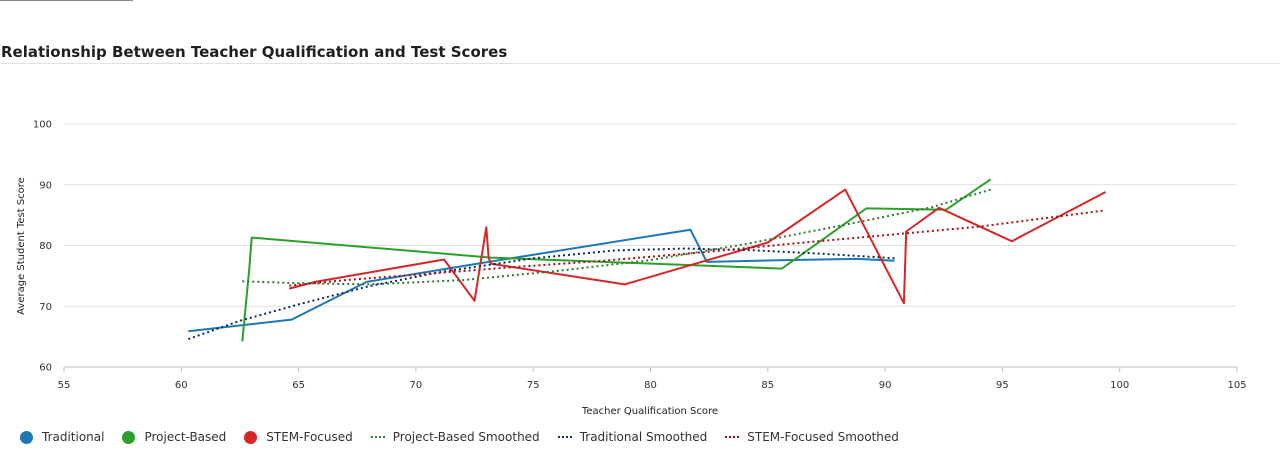  What do you see at coordinates (298, 385) in the screenshot?
I see `x-tick-label: 65` at bounding box center [298, 385].